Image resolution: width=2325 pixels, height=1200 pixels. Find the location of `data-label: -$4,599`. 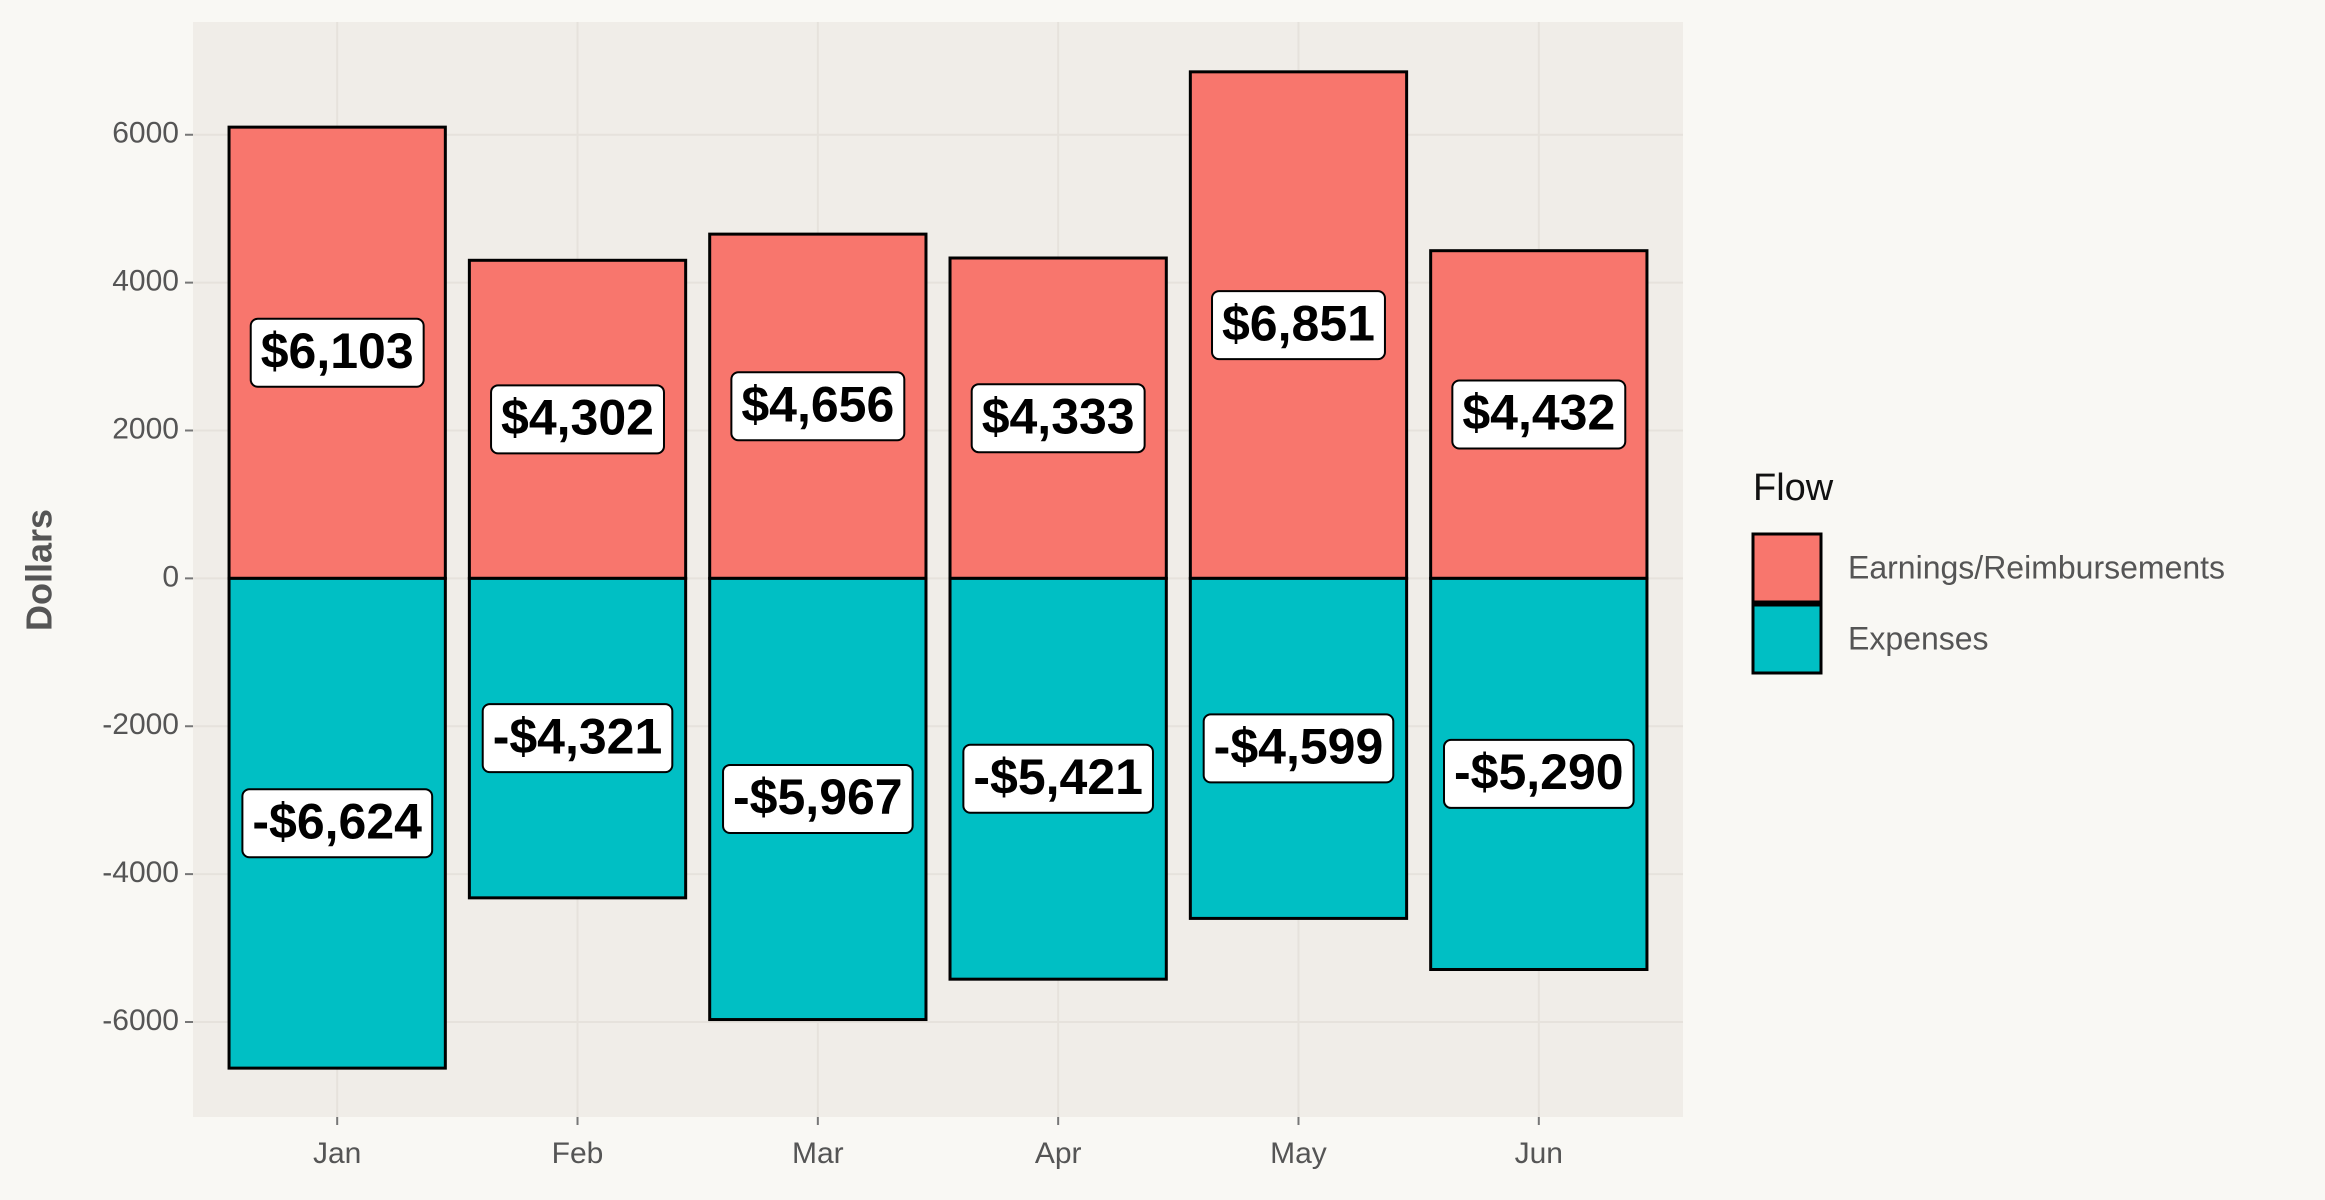

data-label: -$4,599 is located at coordinates (1298, 748).